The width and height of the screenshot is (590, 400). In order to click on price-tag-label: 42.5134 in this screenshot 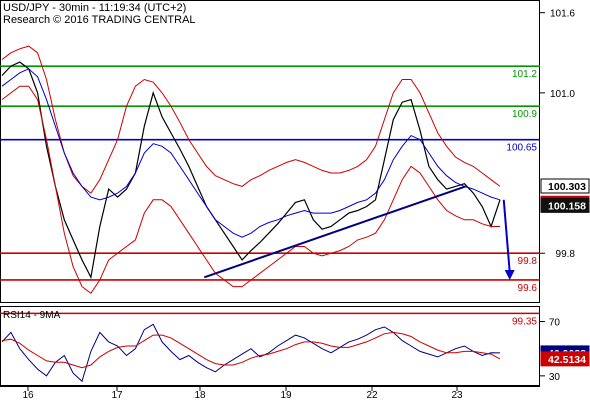, I will do `click(567, 360)`.